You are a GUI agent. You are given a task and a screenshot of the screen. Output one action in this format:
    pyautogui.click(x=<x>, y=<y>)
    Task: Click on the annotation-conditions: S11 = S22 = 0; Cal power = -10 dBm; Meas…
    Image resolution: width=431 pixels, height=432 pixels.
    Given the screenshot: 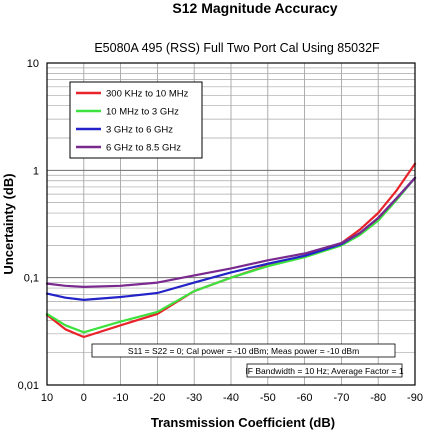 What is the action you would take?
    pyautogui.click(x=243, y=350)
    